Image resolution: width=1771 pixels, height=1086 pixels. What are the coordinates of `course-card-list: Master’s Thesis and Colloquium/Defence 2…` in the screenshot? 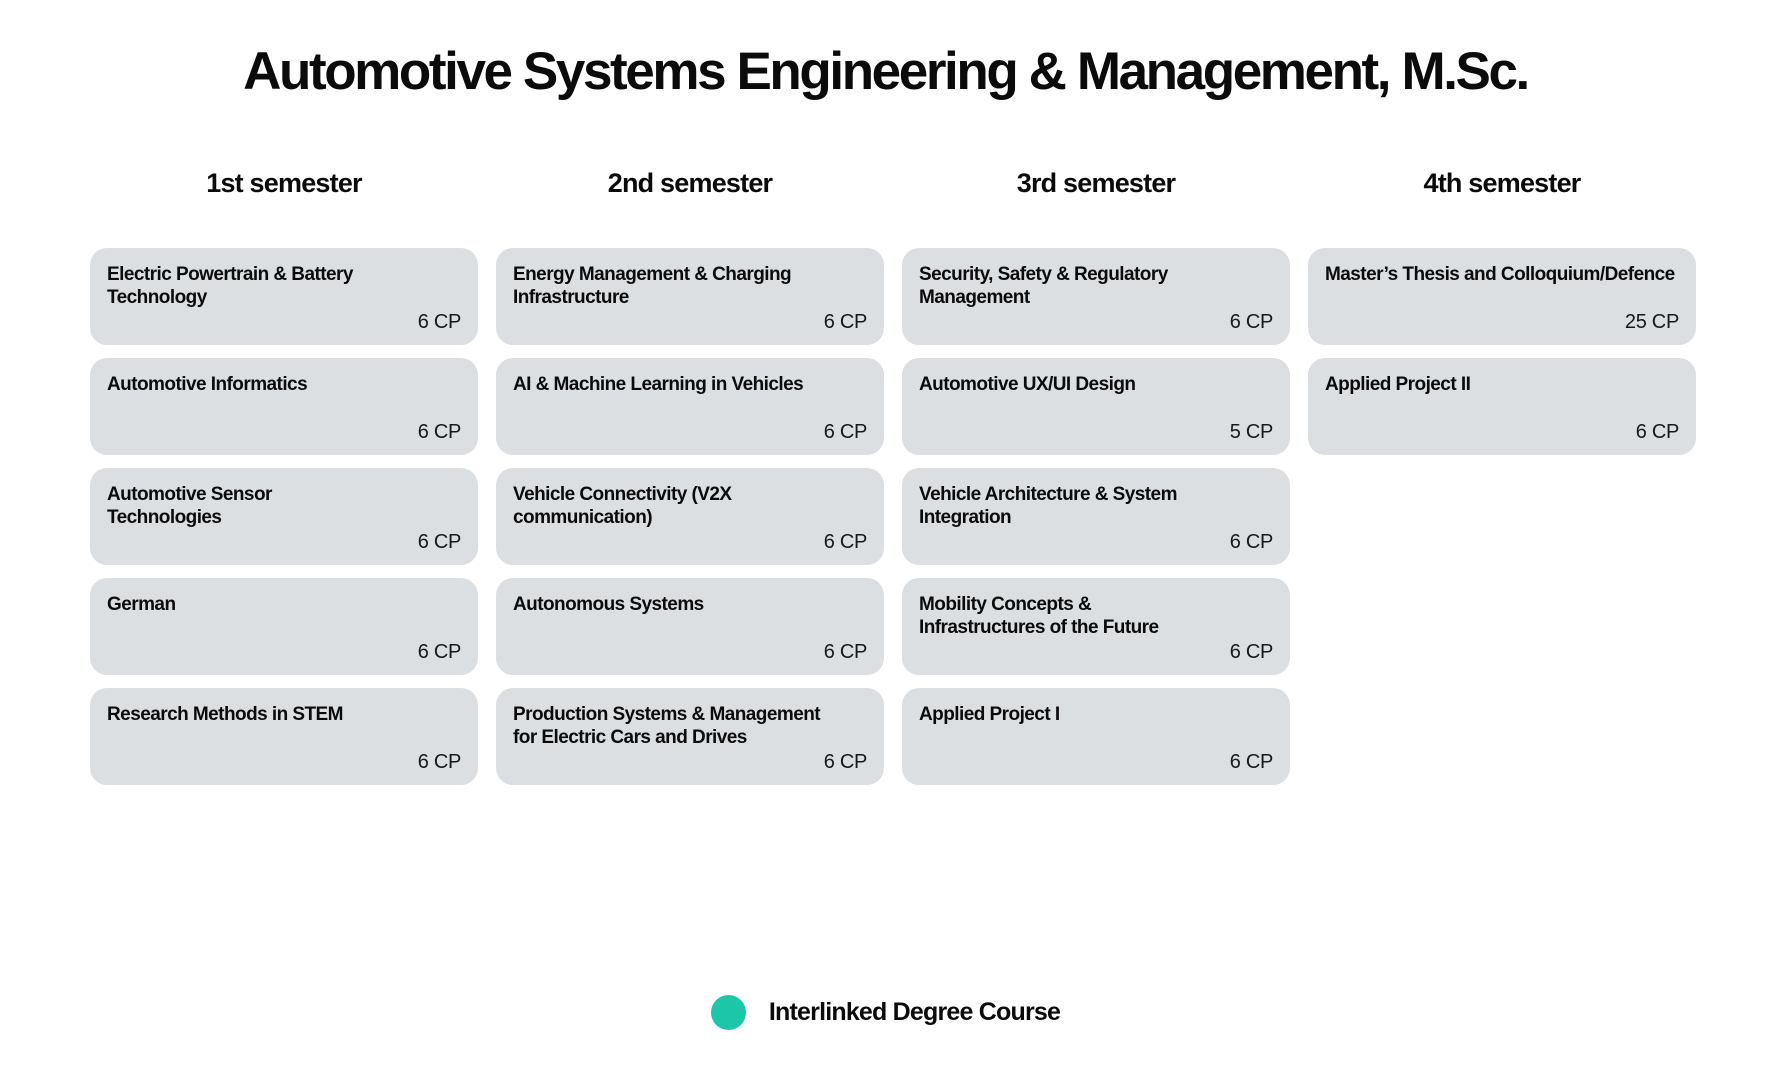 It's located at (1502, 351).